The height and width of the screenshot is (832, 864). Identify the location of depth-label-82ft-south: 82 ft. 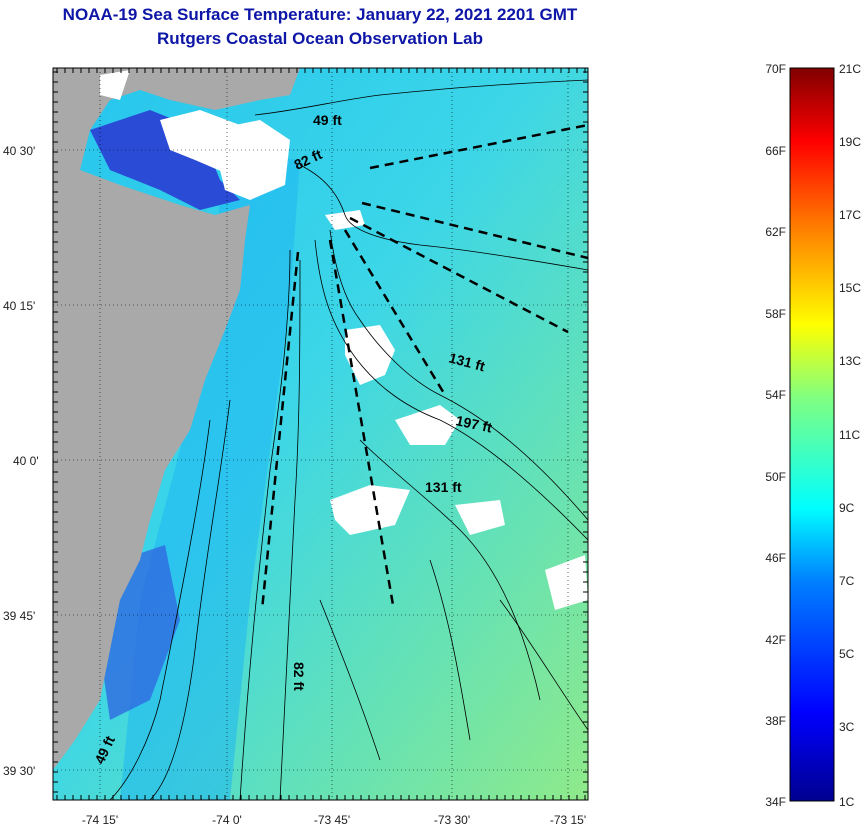
(299, 676).